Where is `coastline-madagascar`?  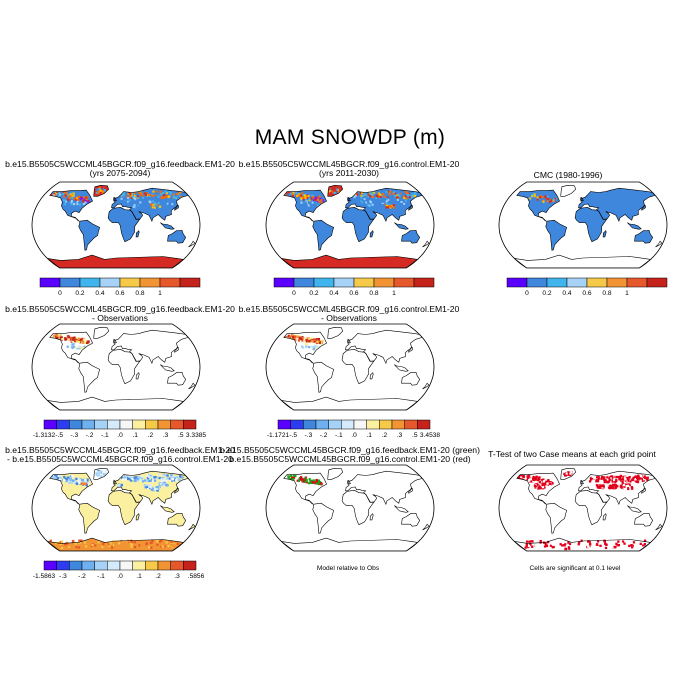 coastline-madagascar is located at coordinates (371, 376).